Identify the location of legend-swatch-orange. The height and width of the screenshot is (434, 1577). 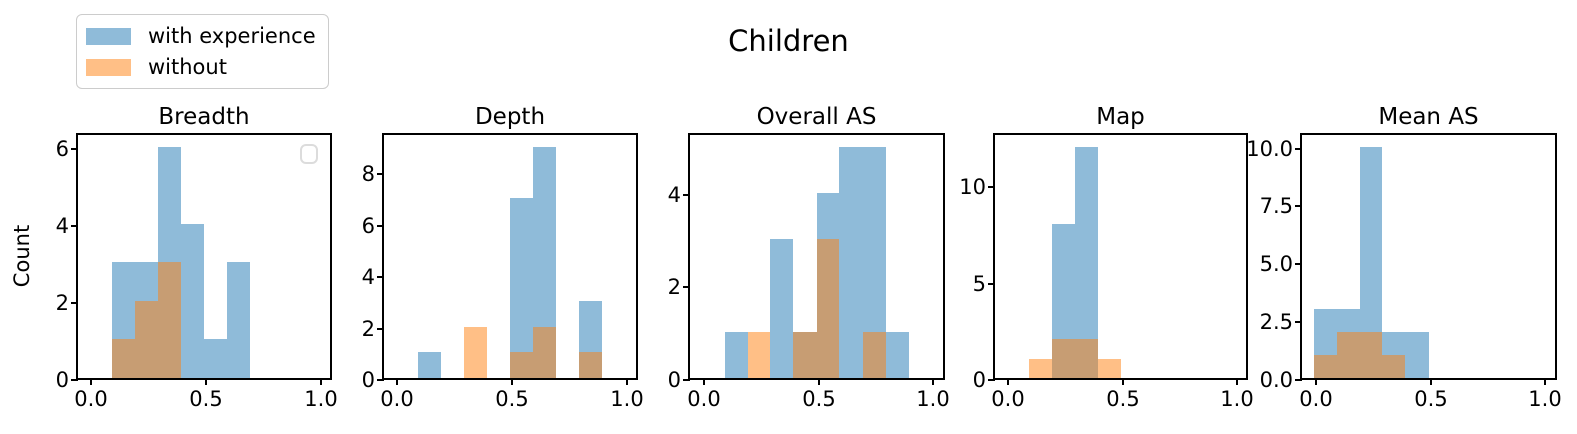
(108, 68).